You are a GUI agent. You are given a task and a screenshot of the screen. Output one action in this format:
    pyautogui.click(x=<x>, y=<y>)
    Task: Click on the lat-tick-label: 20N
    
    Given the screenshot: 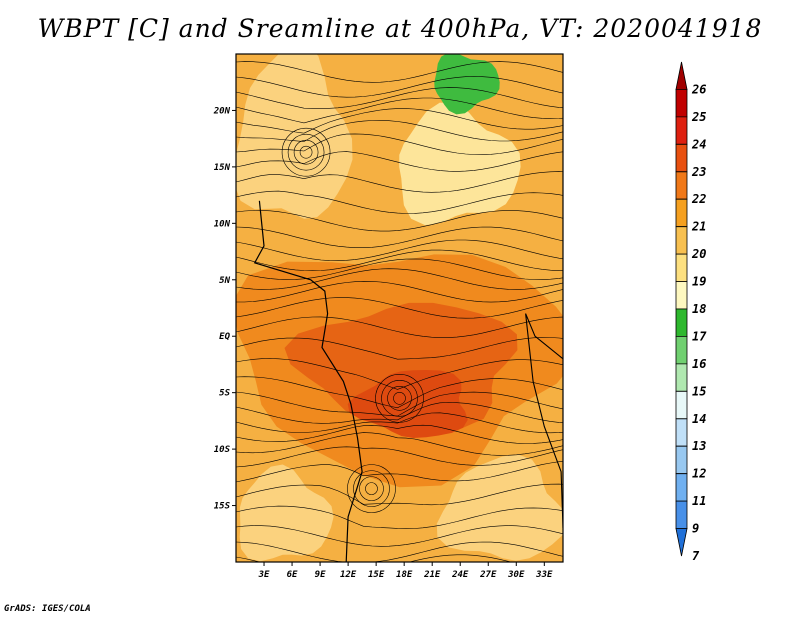 What is the action you would take?
    pyautogui.click(x=222, y=111)
    